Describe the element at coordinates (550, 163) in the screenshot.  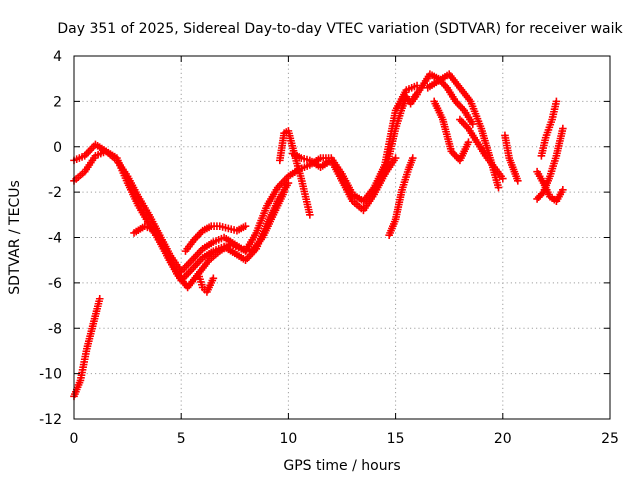
I see `series-arc-p` at that location.